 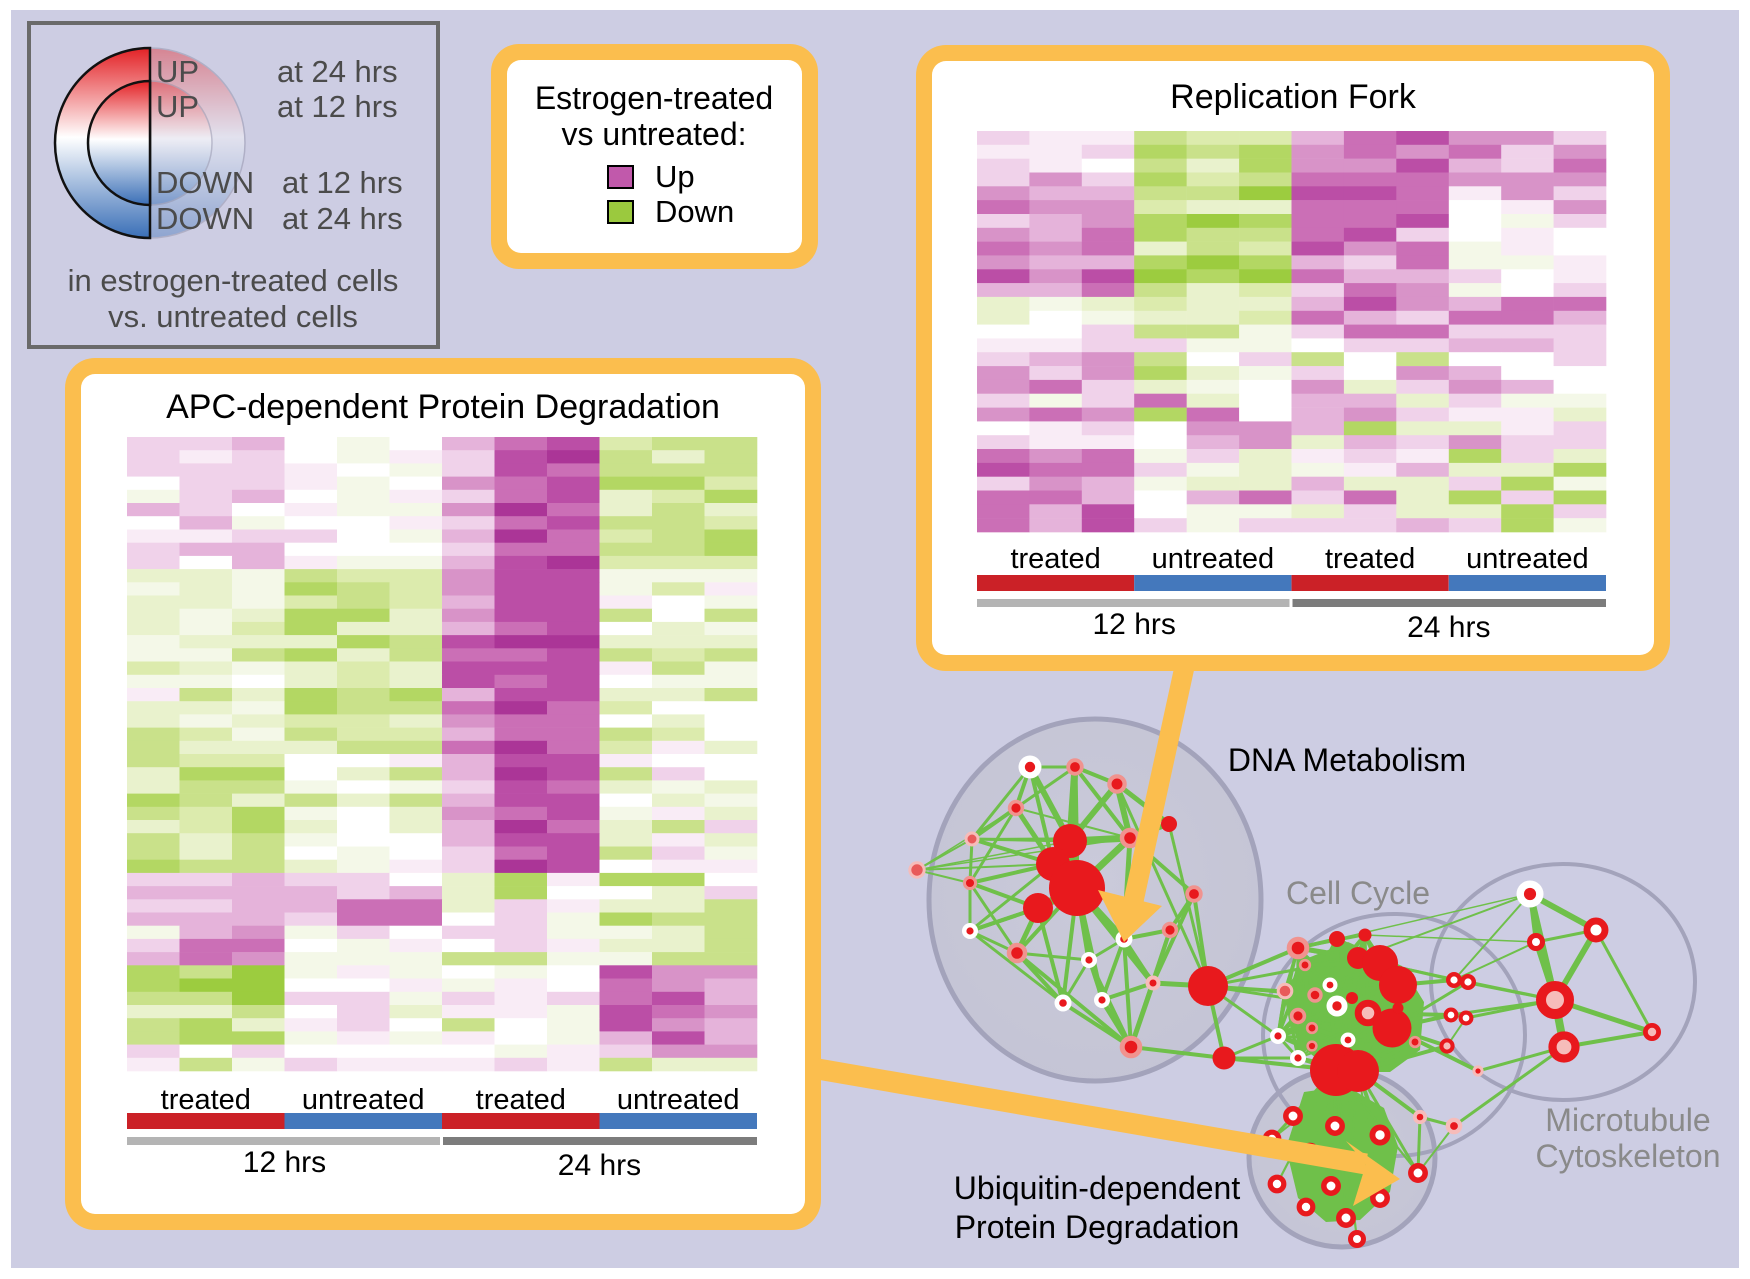 I want to click on svg-text: vs. untreated cells, so click(x=233, y=316).